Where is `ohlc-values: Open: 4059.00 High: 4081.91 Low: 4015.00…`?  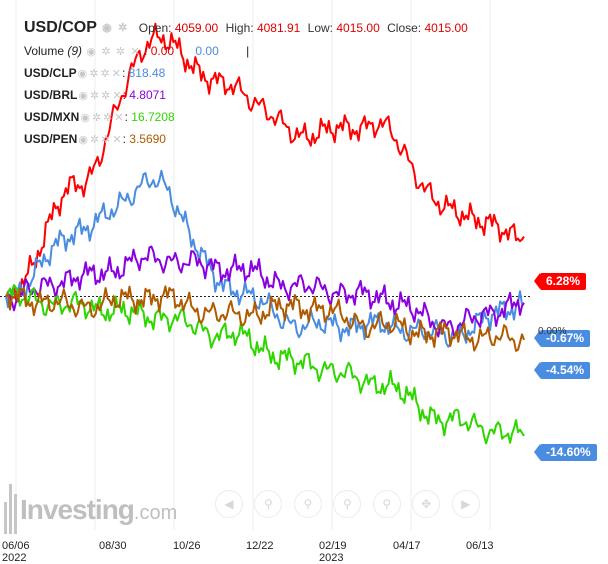
ohlc-values: Open: 4059.00 High: 4081.91 Low: 4015.00… is located at coordinates (303, 28).